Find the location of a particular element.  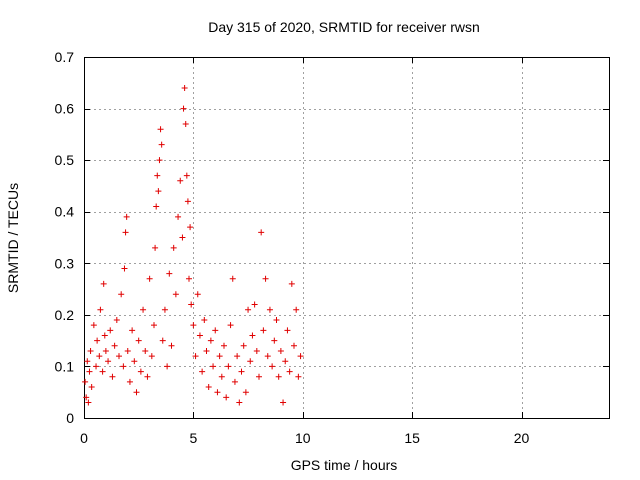

x-tick-label: 15 is located at coordinates (412, 438).